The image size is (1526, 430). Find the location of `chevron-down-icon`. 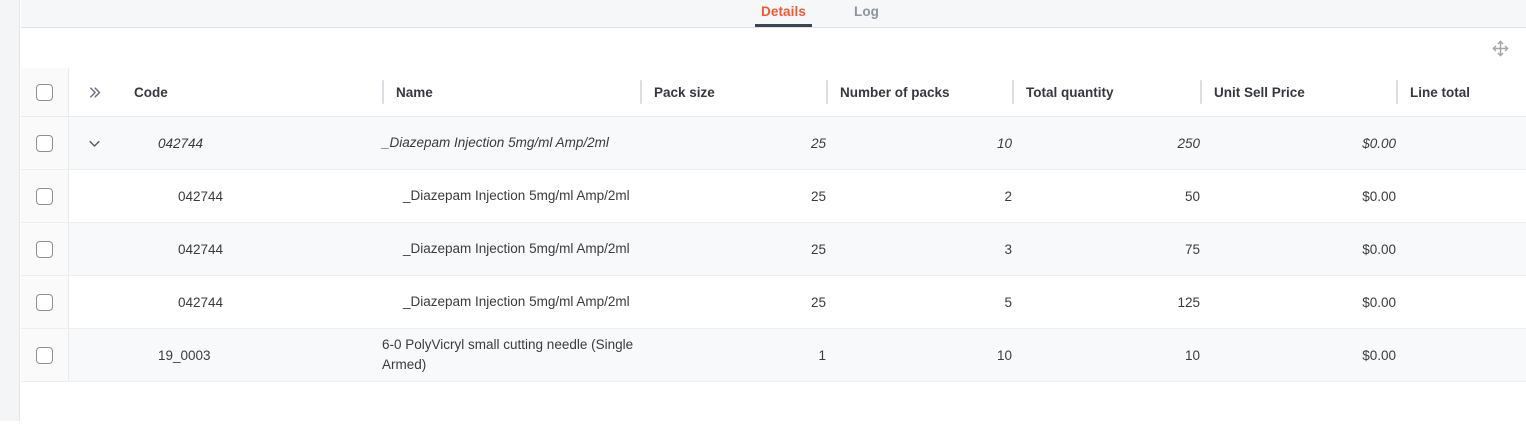

chevron-down-icon is located at coordinates (94, 143).